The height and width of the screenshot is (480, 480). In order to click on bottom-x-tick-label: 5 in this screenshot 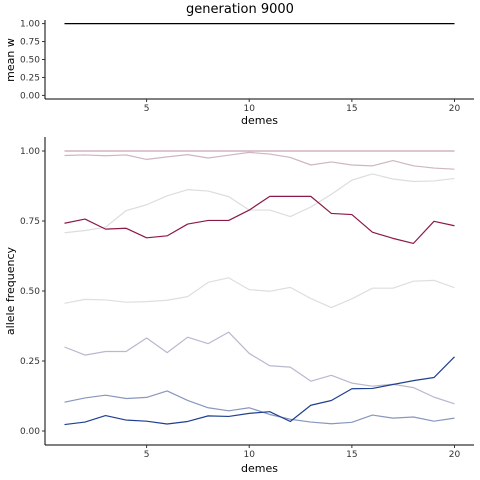, I will do `click(147, 455)`.